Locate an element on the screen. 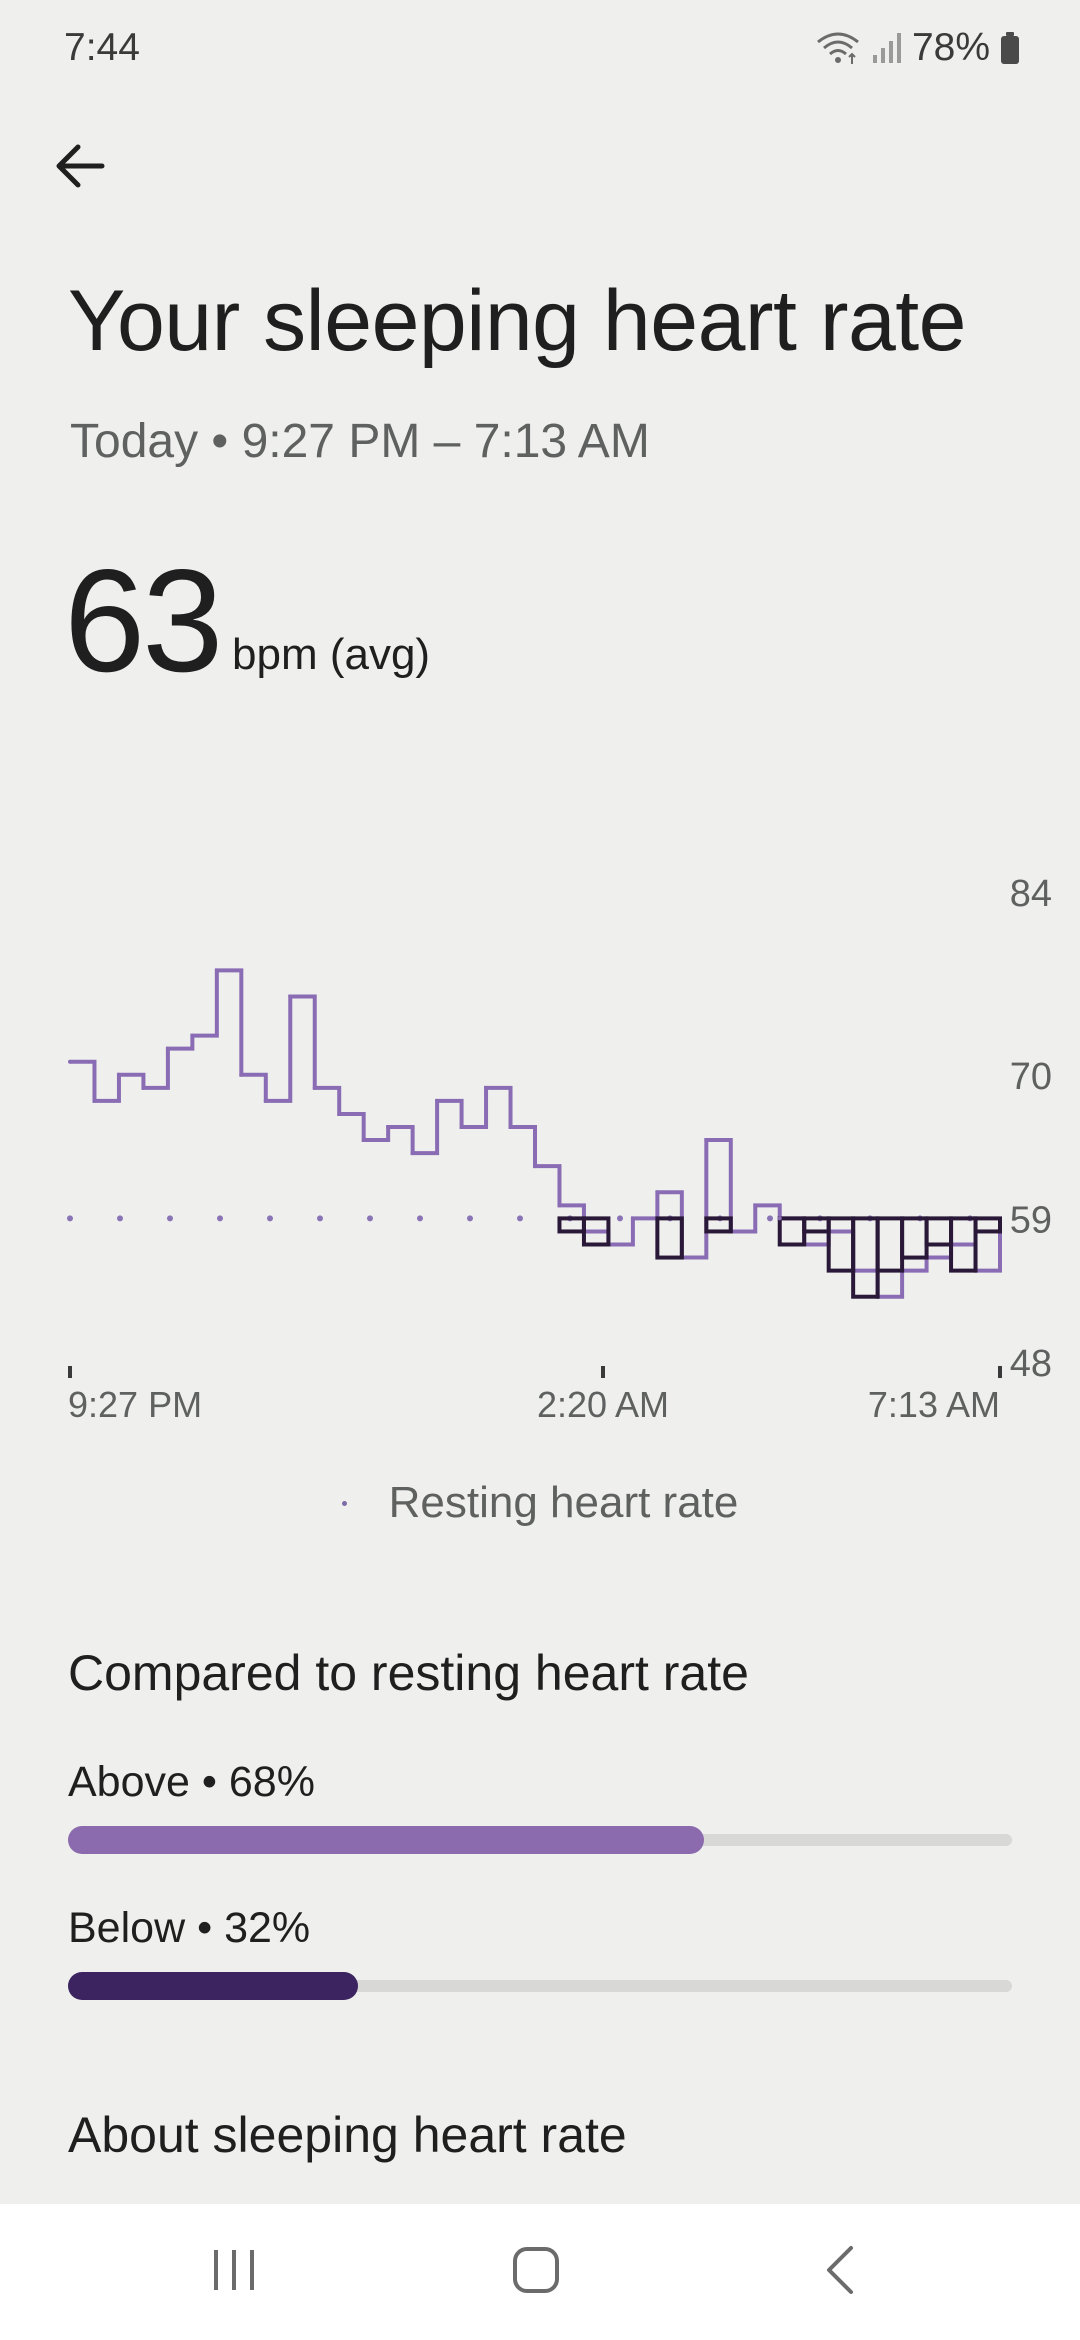 This screenshot has width=1080, height=2340. x-tick-label: 2:20 AM is located at coordinates (603, 1402).